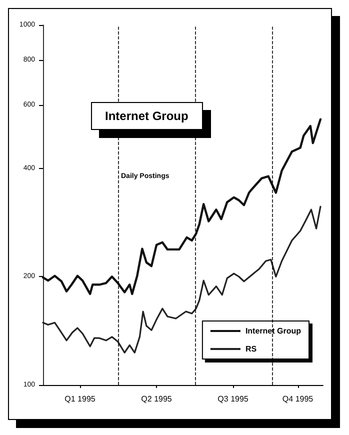 The width and height of the screenshot is (349, 435). I want to click on text: Internet Group, so click(146, 116).